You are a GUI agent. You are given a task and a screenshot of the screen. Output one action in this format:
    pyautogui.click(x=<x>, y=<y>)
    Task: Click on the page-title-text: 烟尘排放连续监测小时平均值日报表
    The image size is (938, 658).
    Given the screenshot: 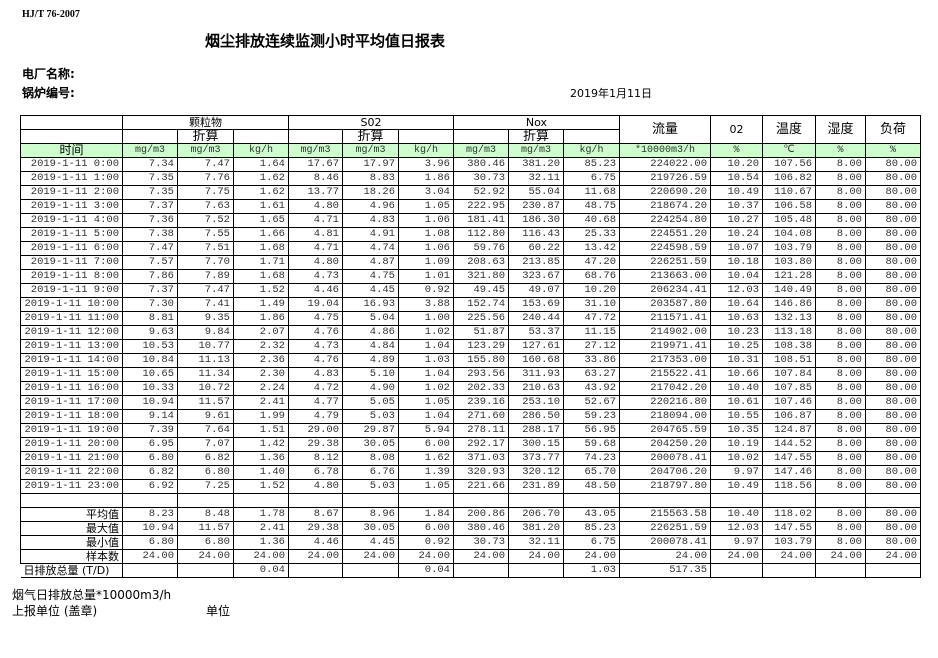 What is the action you would take?
    pyautogui.click(x=324, y=41)
    